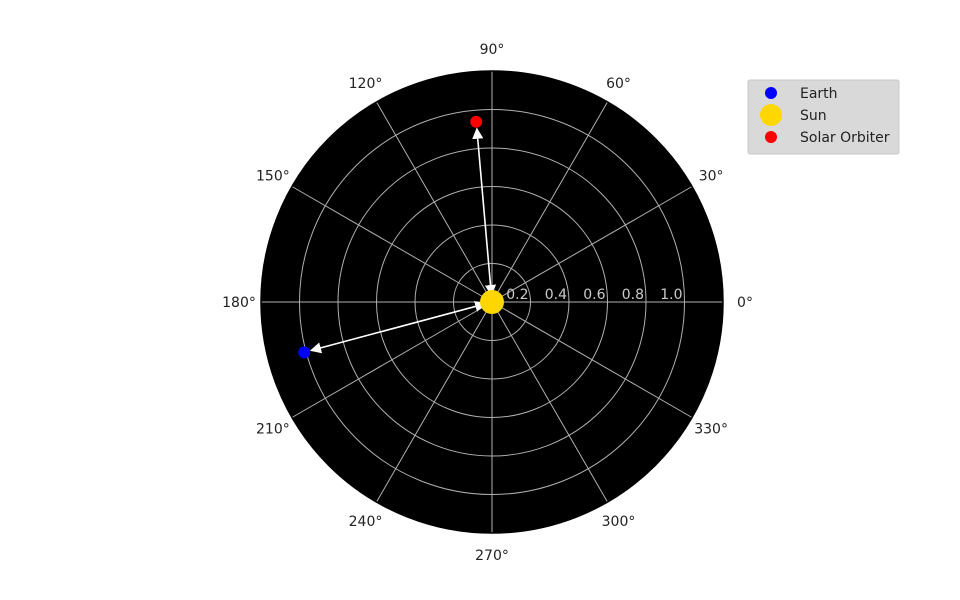 The height and width of the screenshot is (600, 960). What do you see at coordinates (594, 295) in the screenshot?
I see `radial-tick-label: 0.6` at bounding box center [594, 295].